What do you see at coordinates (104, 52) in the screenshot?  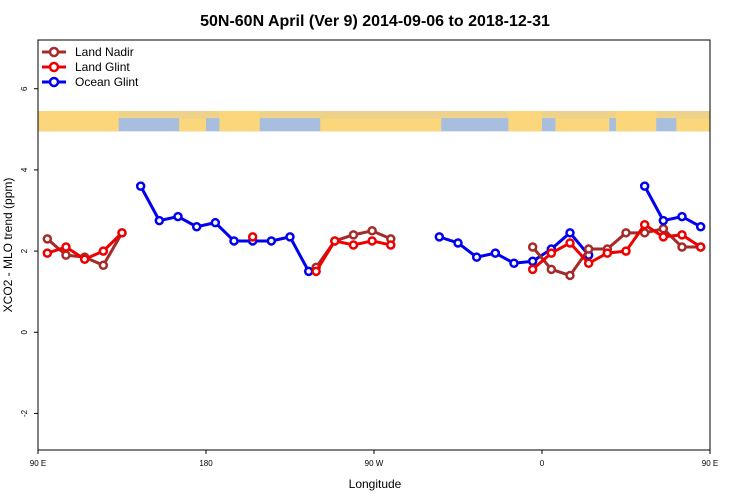 I see `legend-label: Land Nadir` at bounding box center [104, 52].